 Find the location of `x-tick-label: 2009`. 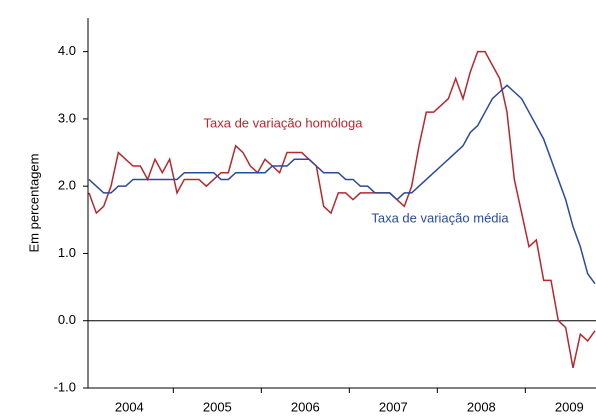

x-tick-label: 2009 is located at coordinates (569, 406).